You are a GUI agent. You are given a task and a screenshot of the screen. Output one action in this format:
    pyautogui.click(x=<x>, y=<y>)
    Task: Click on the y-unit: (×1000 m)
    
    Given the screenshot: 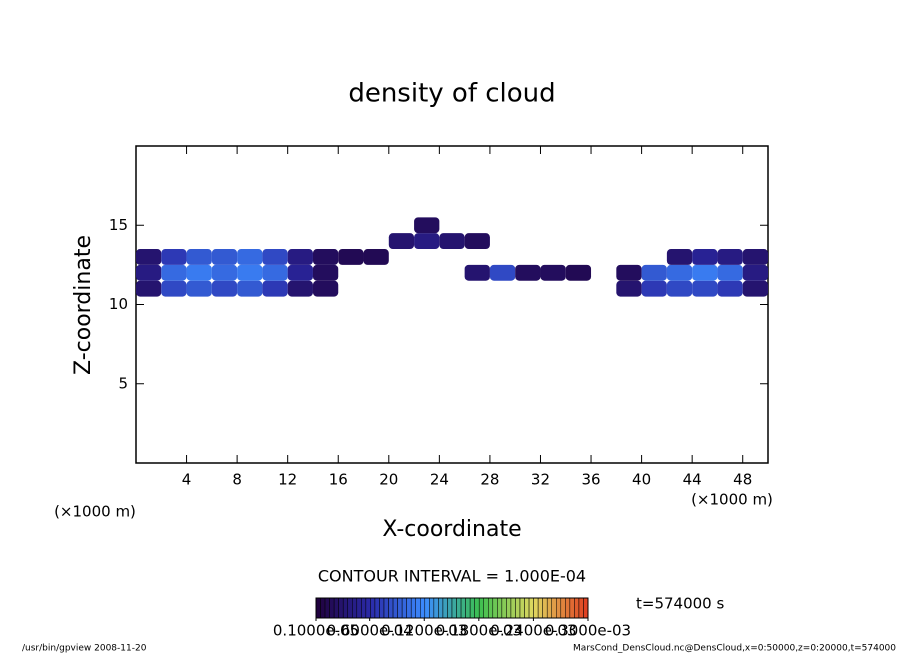 What is the action you would take?
    pyautogui.click(x=95, y=512)
    